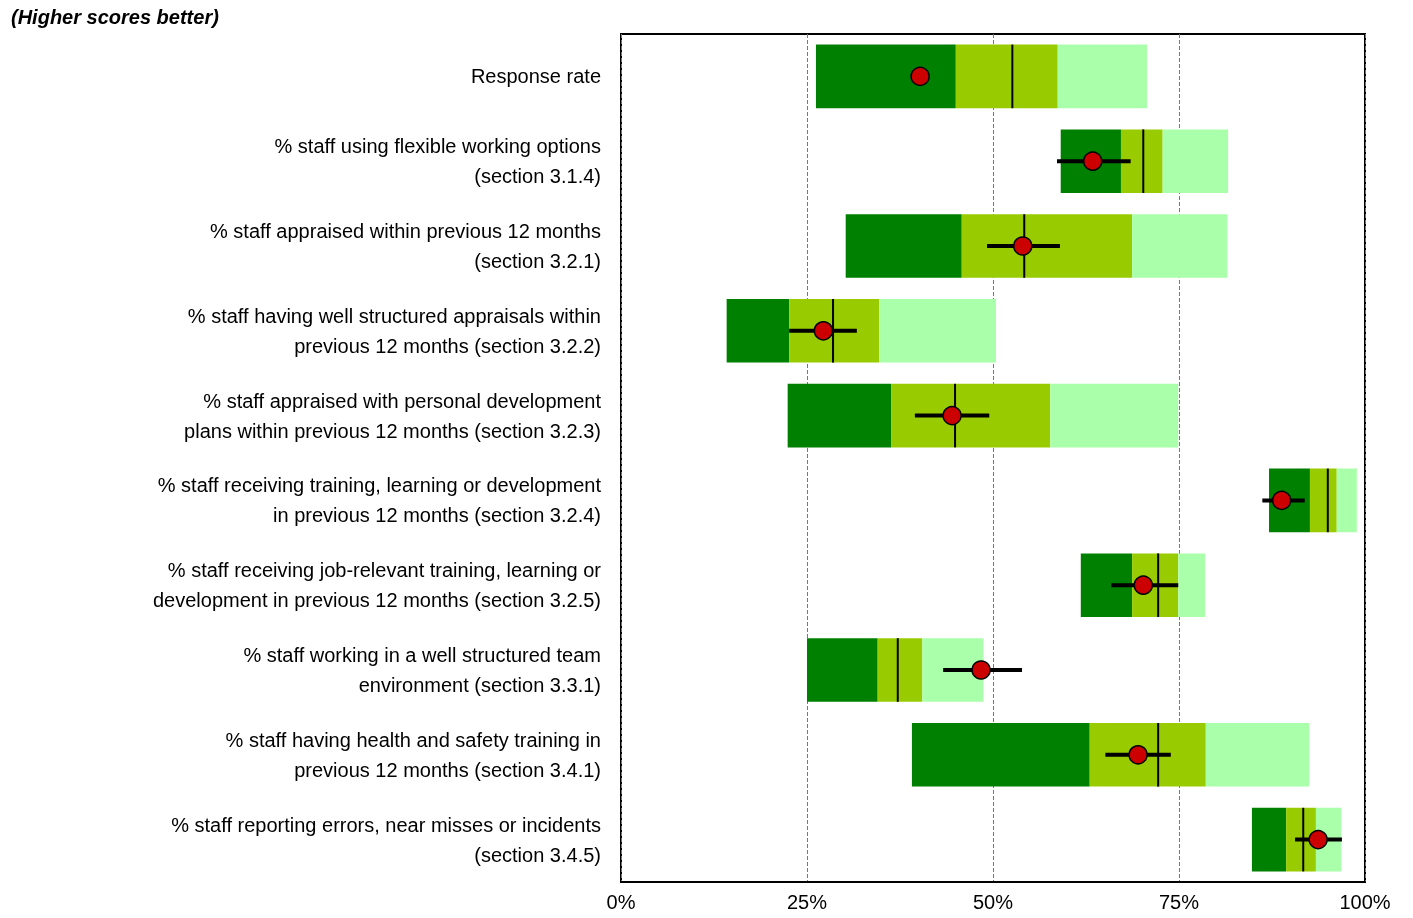  I want to click on y-tick-label: % staff receiving training, learning or development in previous 12 months (section 3.2.4), so click(379, 500).